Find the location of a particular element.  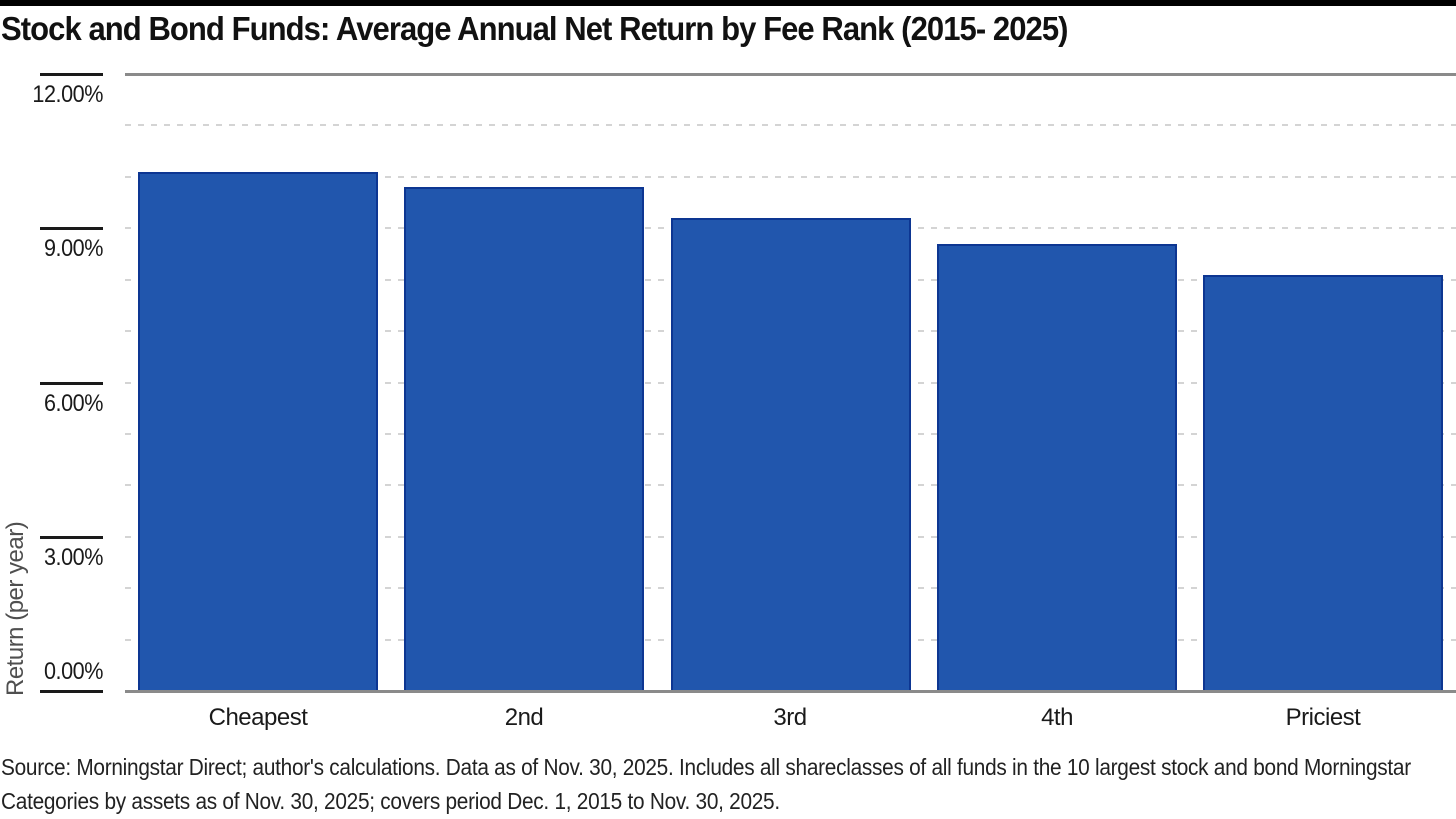

y-tick-6pct is located at coordinates (71, 383).